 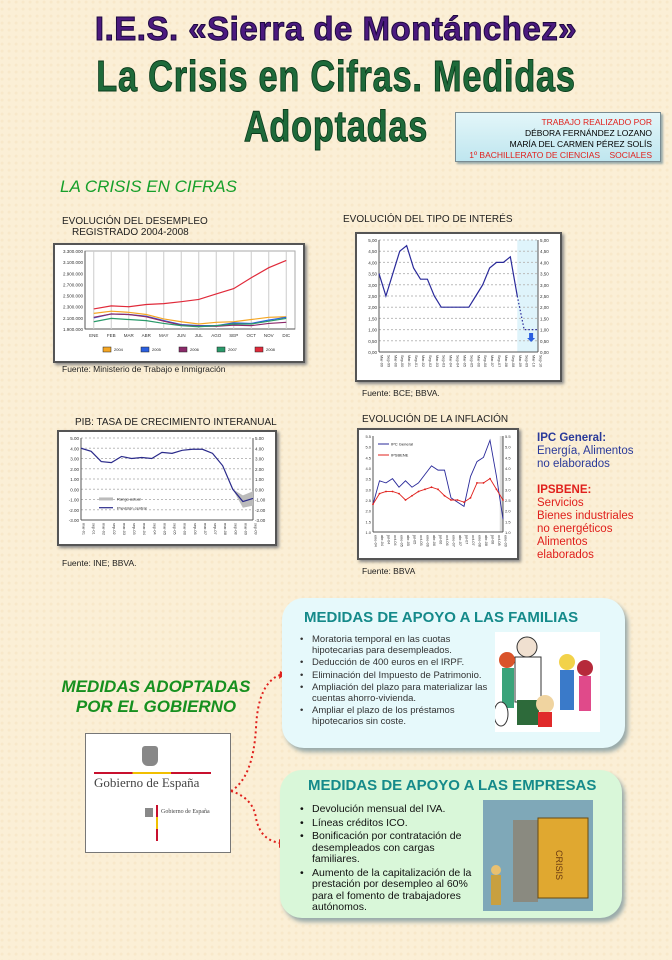 I want to click on y-tick-label: 1,50, so click(x=372, y=318).